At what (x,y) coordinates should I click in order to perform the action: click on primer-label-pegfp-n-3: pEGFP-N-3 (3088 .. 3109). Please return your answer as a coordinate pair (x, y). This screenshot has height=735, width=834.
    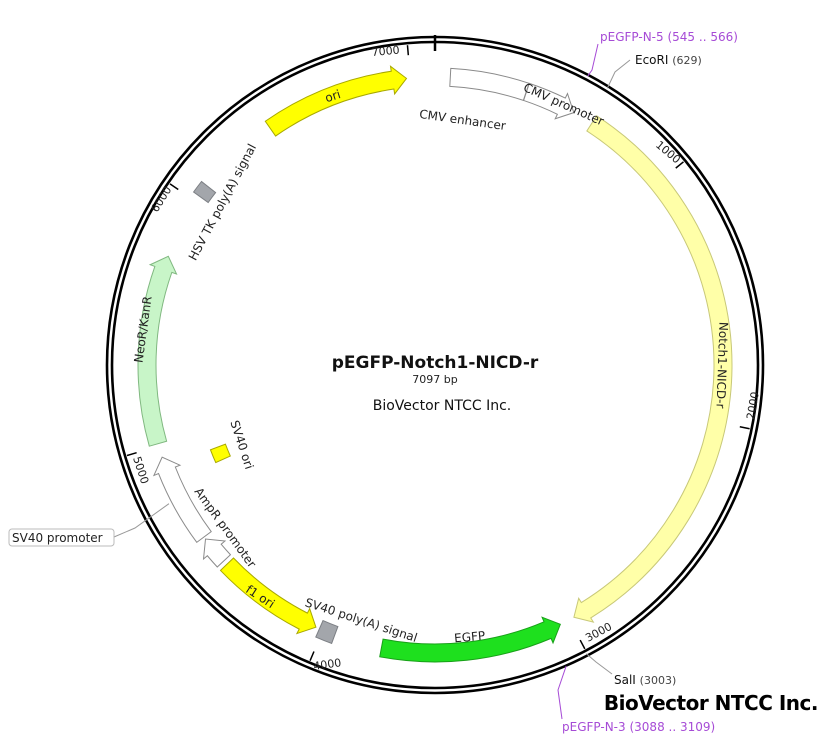
    Looking at the image, I should click on (638, 727).